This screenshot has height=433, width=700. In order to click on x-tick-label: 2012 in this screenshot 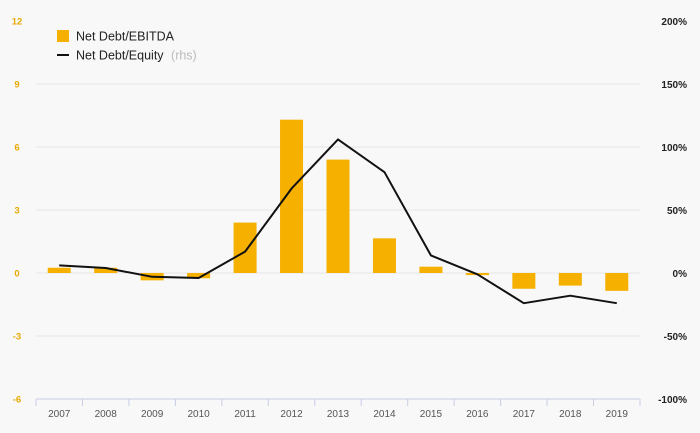, I will do `click(291, 414)`.